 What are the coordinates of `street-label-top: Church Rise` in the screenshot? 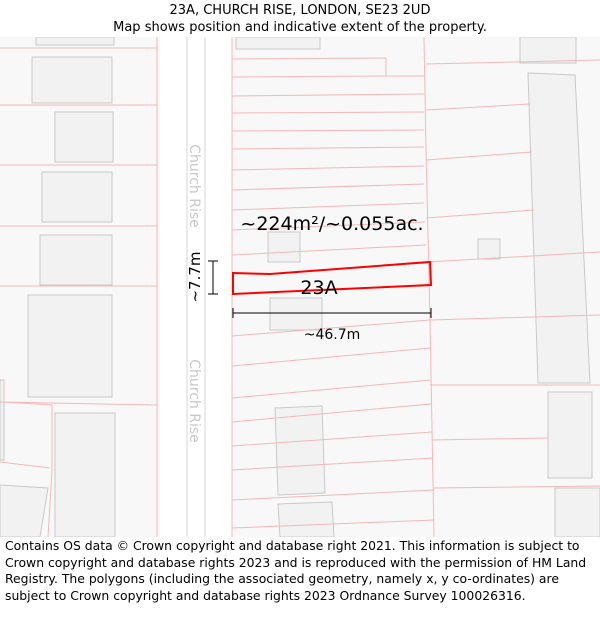 It's located at (194, 186).